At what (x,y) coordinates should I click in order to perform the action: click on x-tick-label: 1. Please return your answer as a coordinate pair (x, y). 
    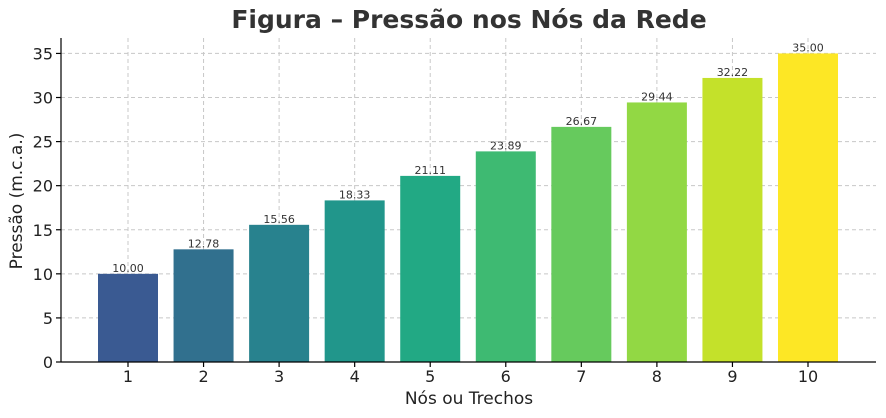
    Looking at the image, I should click on (128, 376).